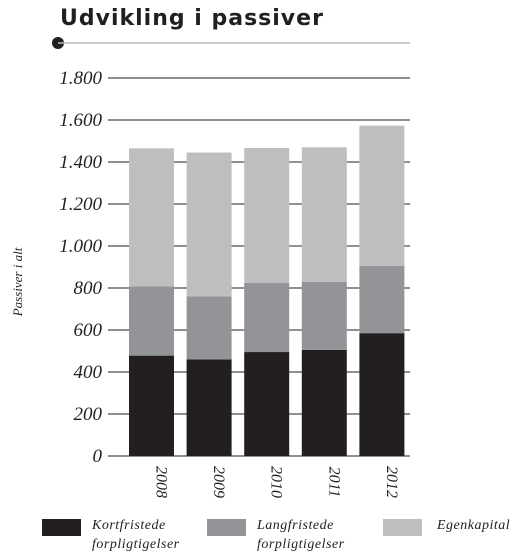  I want to click on y-tick-labels: 0 200 400 600 800 1.000 1.200 1.400 1.600 1.800, so click(80, 267).